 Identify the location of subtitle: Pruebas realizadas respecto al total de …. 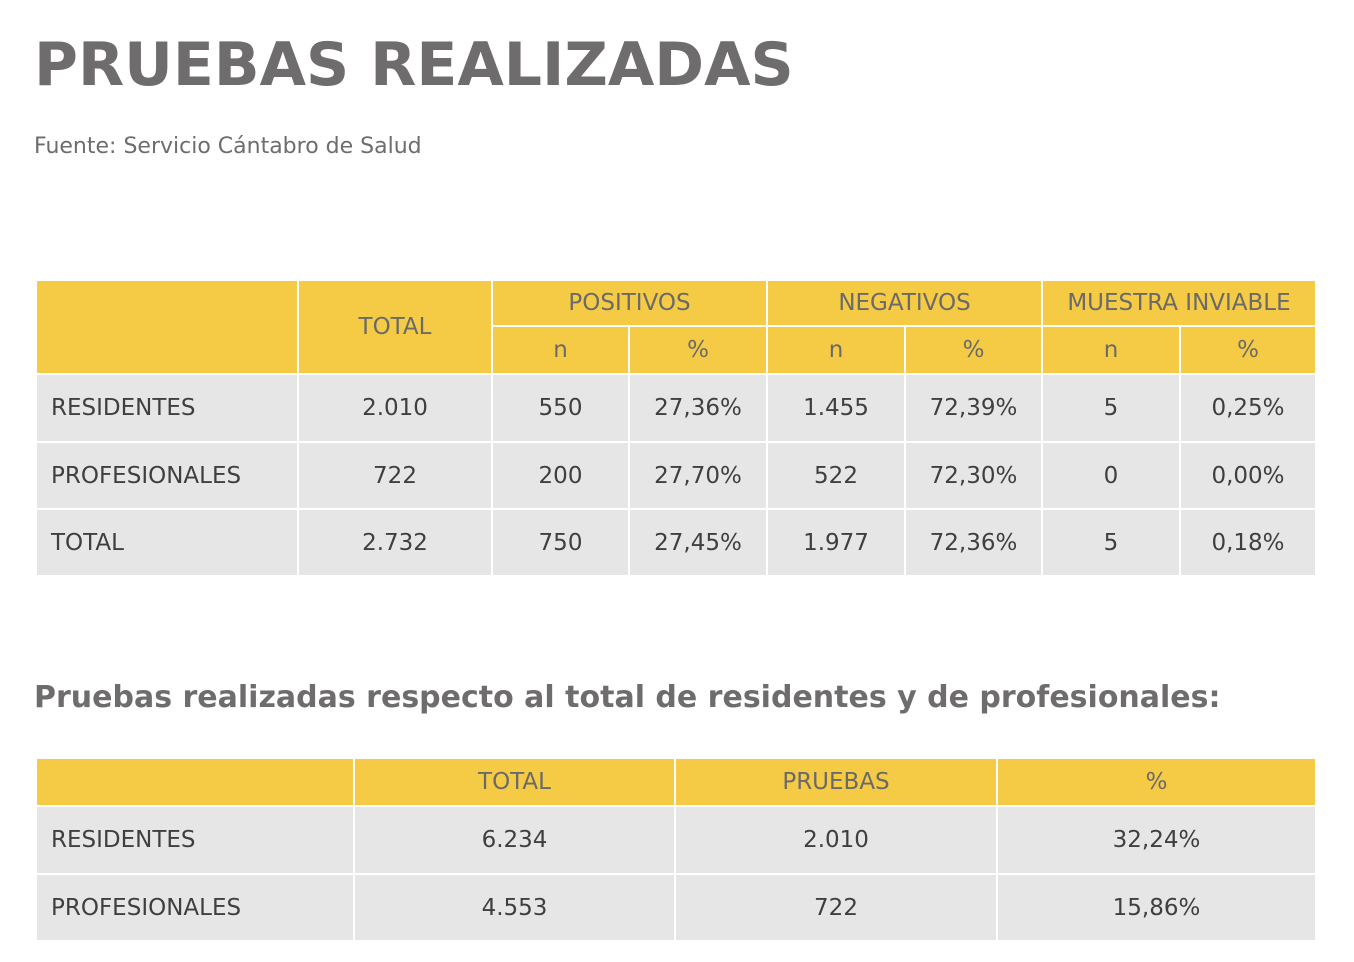
(627, 697).